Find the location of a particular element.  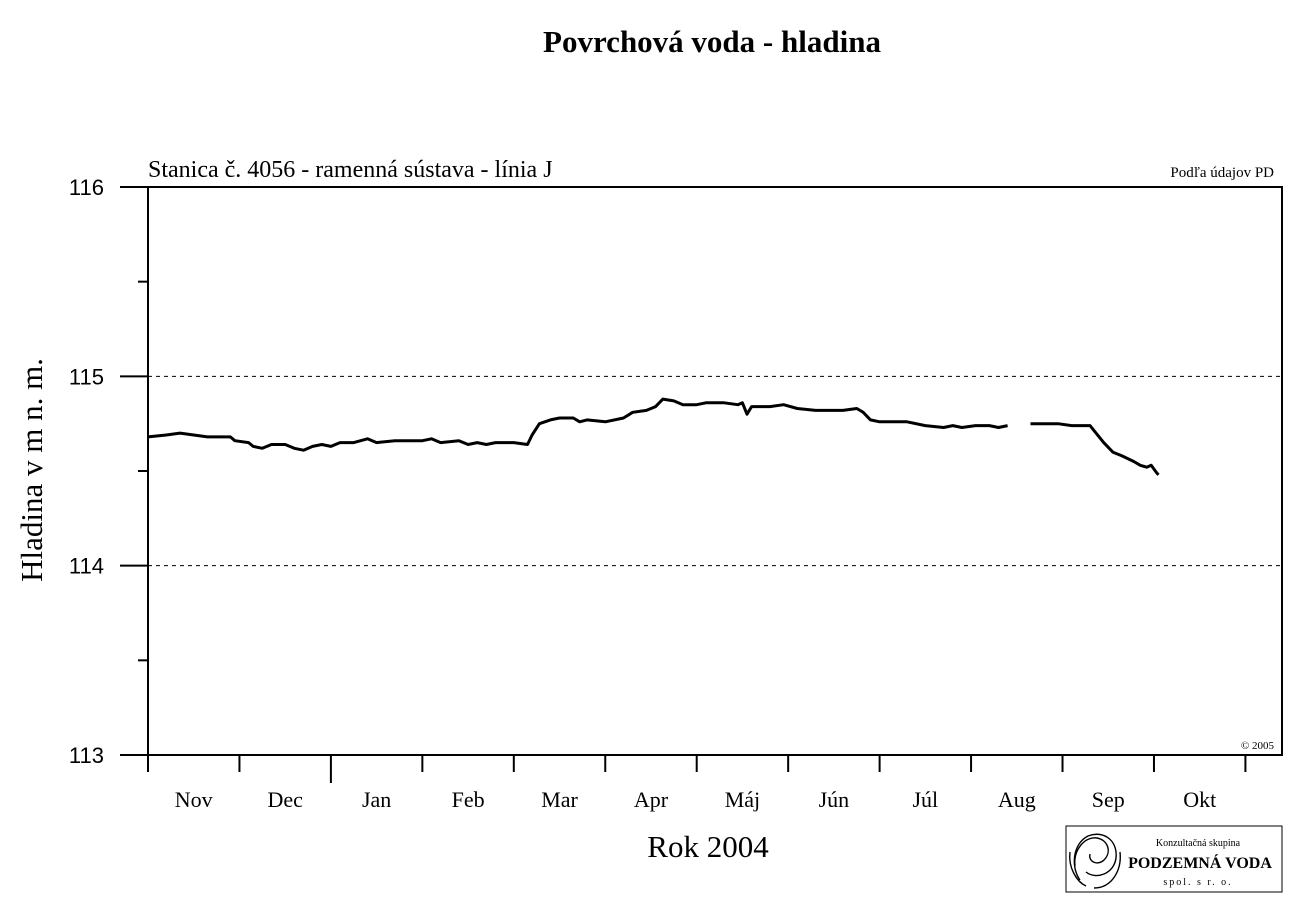

x-tick-label: Nov is located at coordinates (194, 799).